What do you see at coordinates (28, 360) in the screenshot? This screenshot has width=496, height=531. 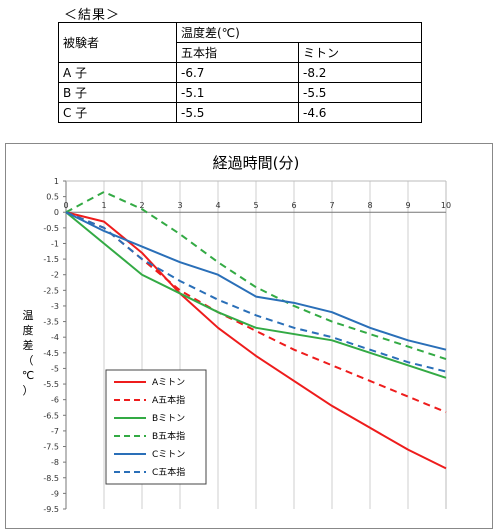 I see `y-axis-label-char: （` at bounding box center [28, 360].